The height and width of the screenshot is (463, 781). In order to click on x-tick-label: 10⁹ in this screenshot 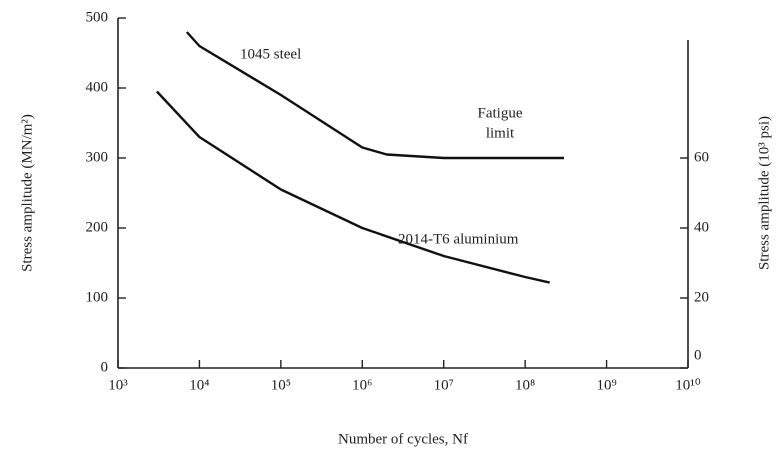, I will do `click(606, 385)`.